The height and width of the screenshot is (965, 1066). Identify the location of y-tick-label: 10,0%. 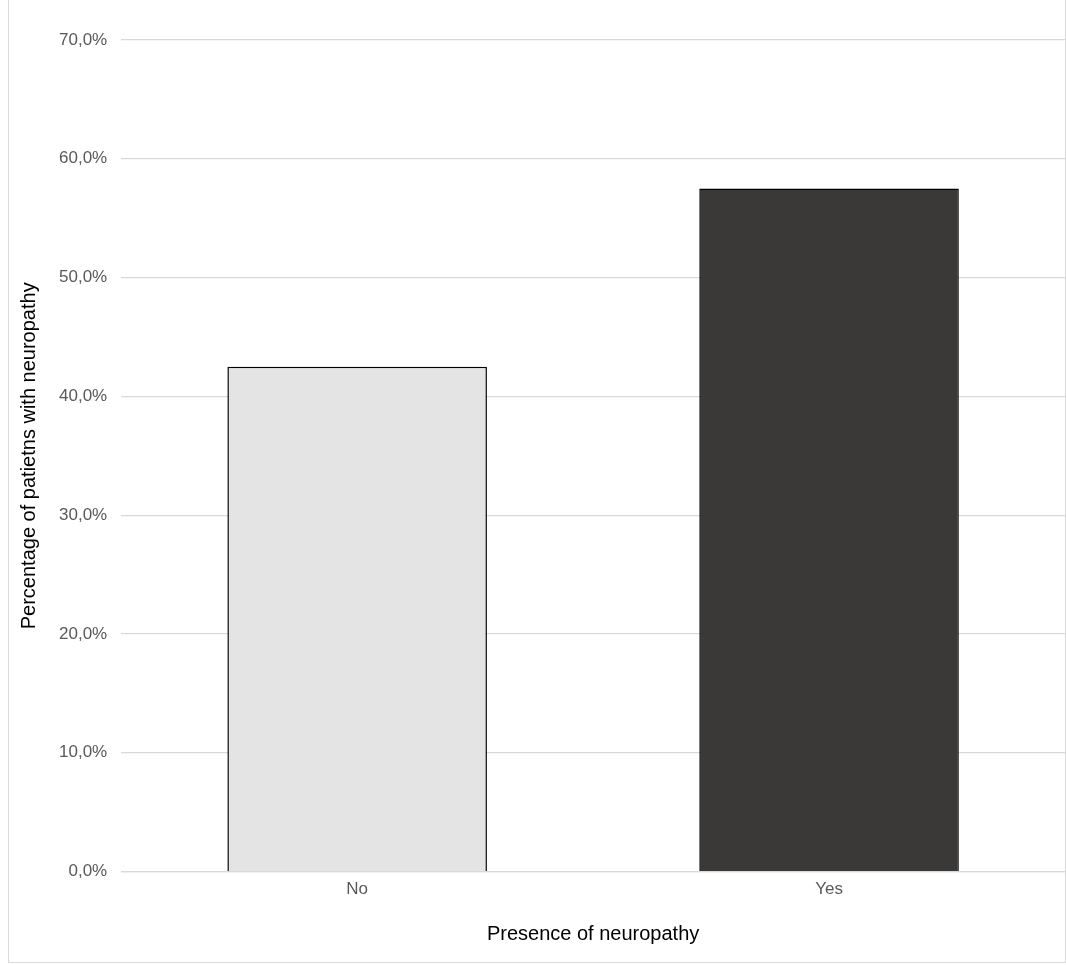
(83, 752).